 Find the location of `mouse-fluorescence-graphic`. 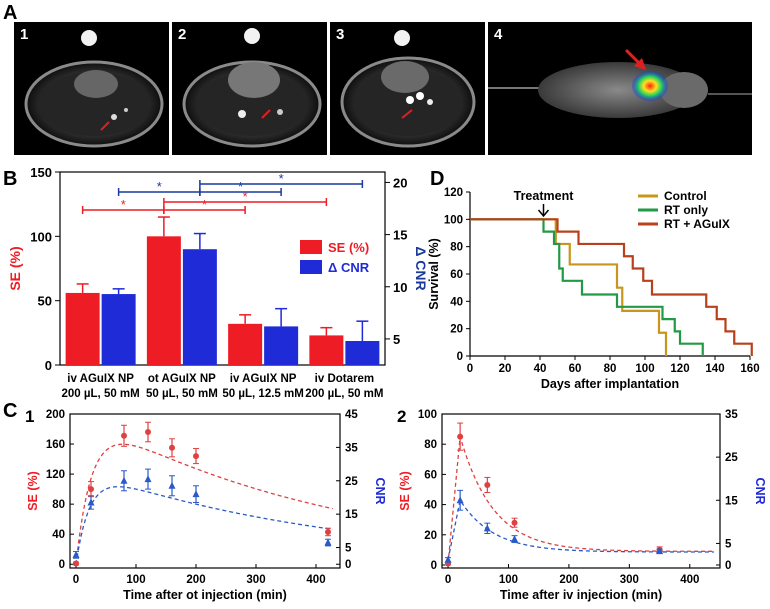

mouse-fluorescence-graphic is located at coordinates (620, 83).